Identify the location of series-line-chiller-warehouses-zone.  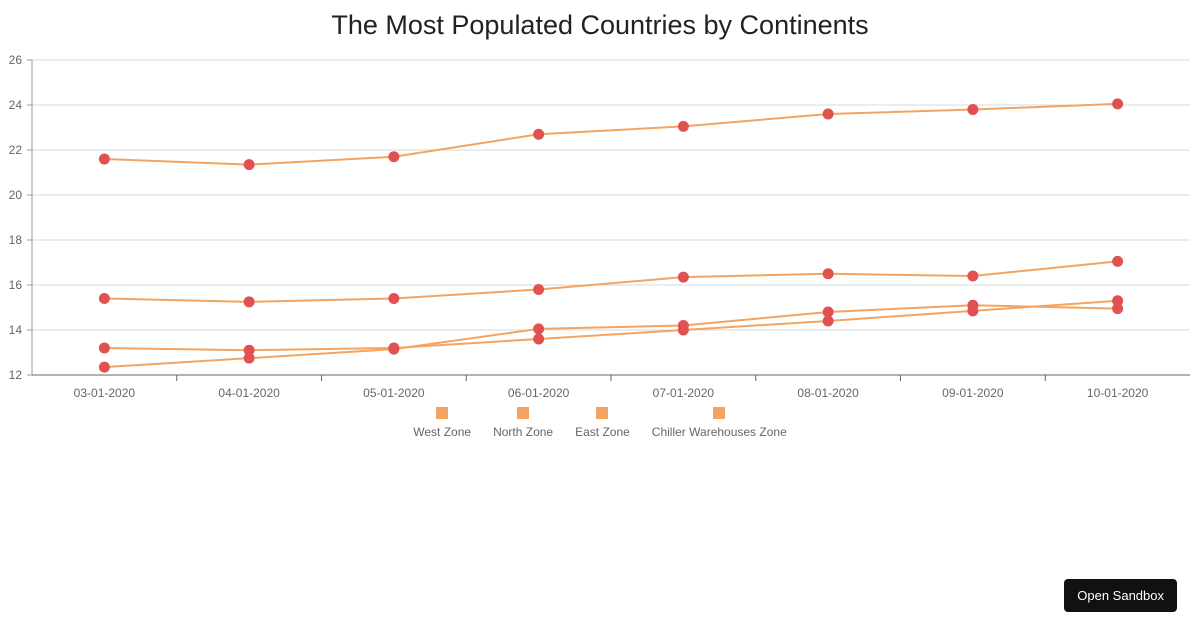
(611, 336).